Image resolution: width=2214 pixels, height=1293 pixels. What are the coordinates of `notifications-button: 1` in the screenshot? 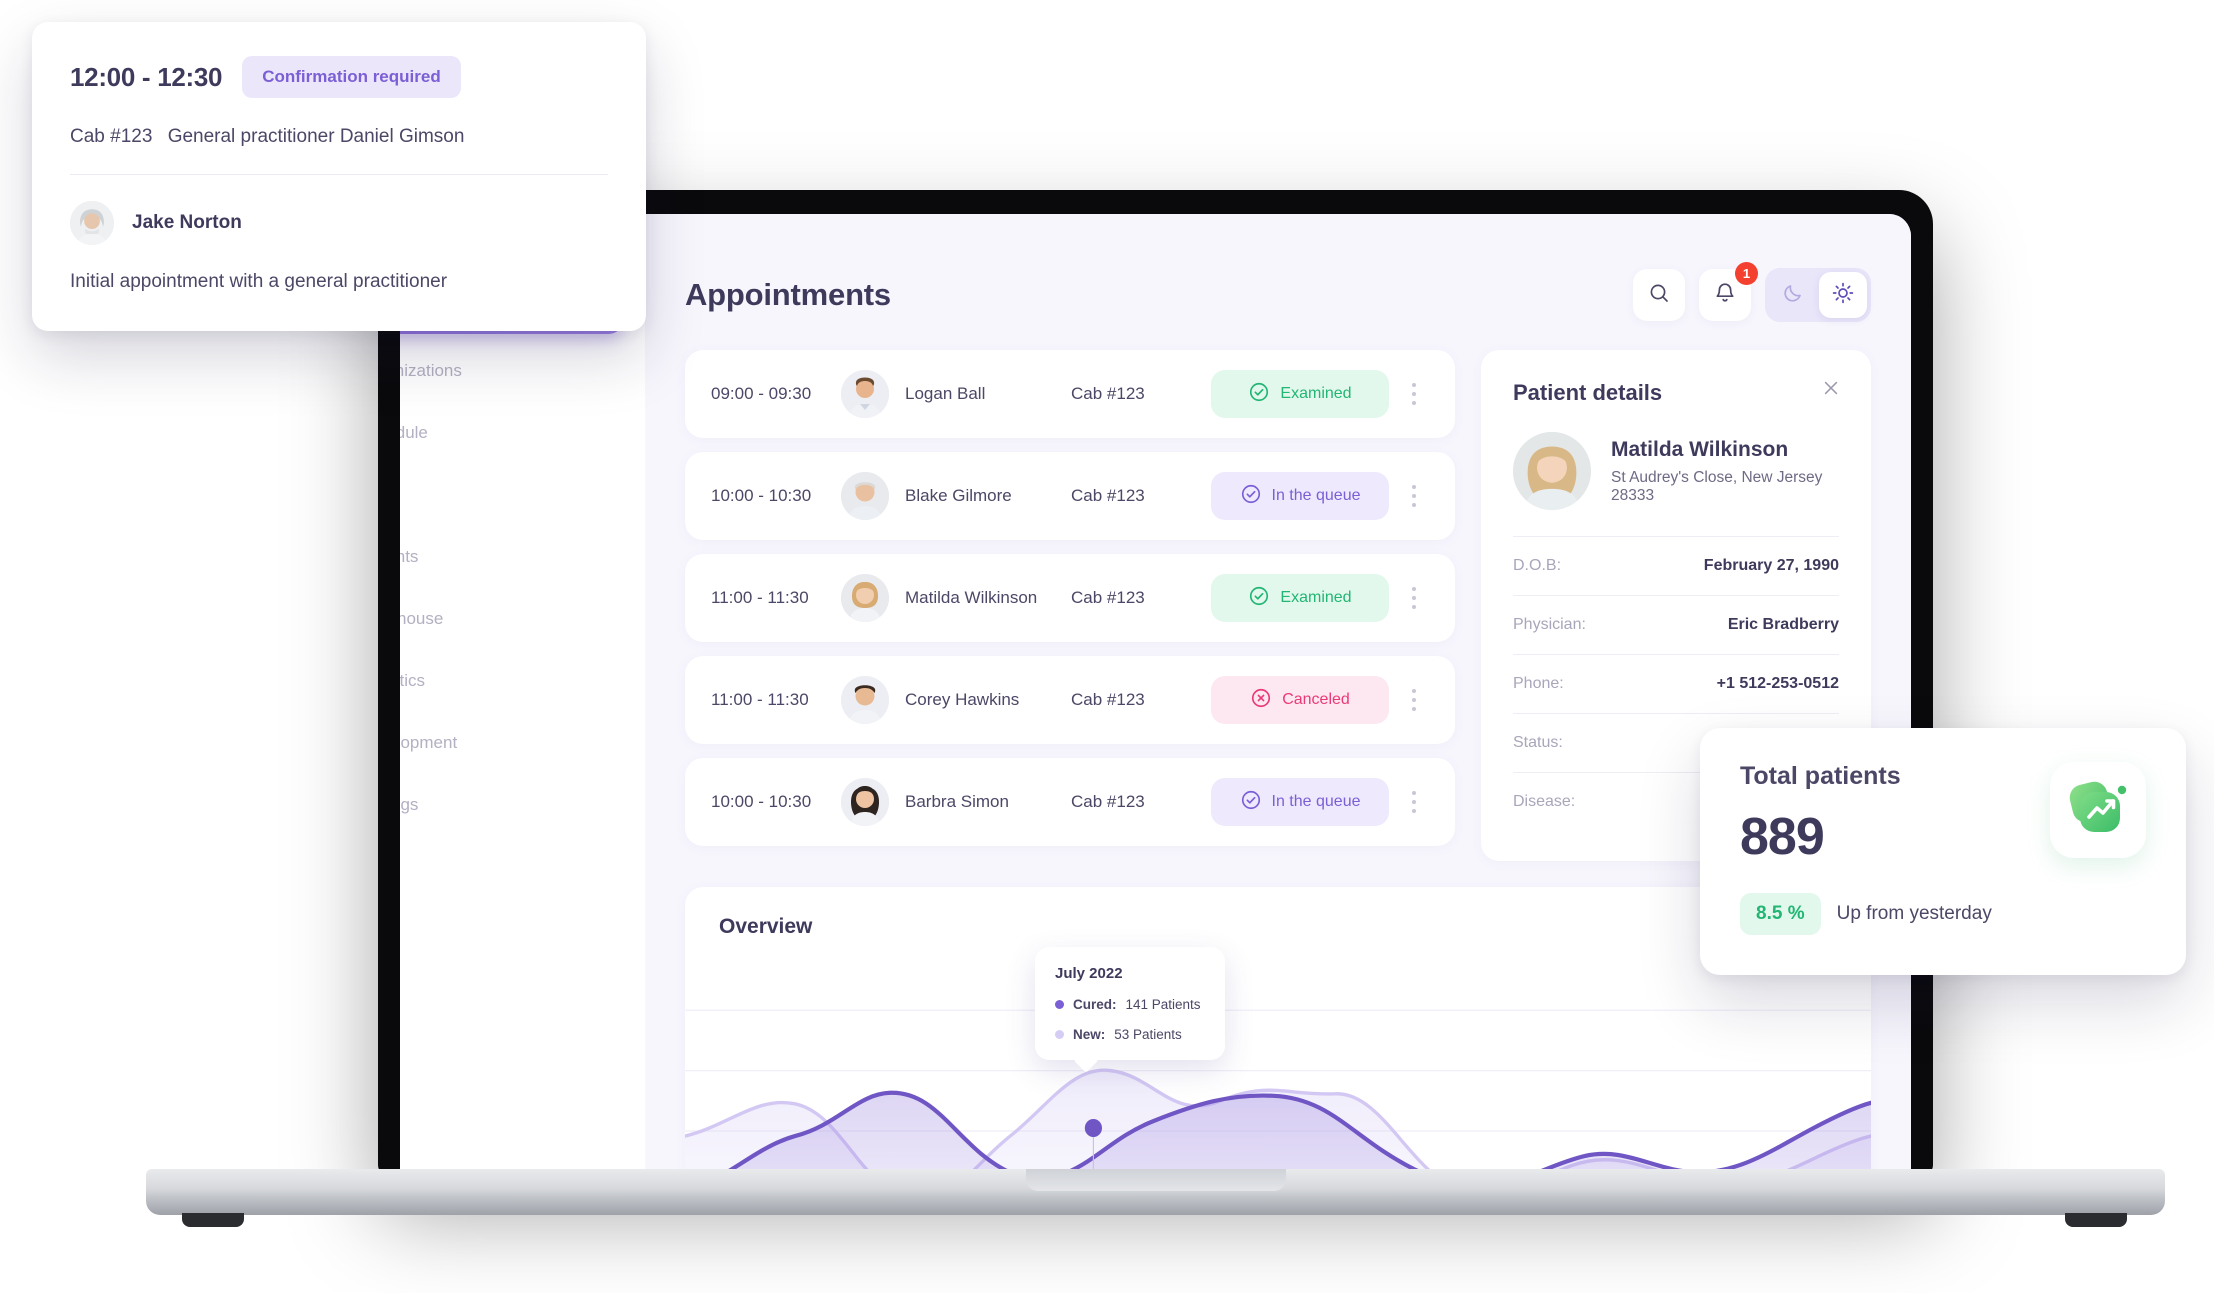 It's located at (1728, 291).